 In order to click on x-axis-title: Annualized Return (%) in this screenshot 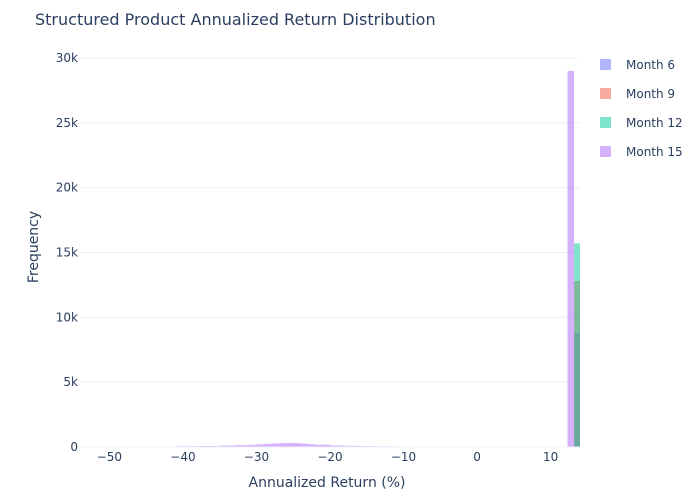, I will do `click(327, 483)`.